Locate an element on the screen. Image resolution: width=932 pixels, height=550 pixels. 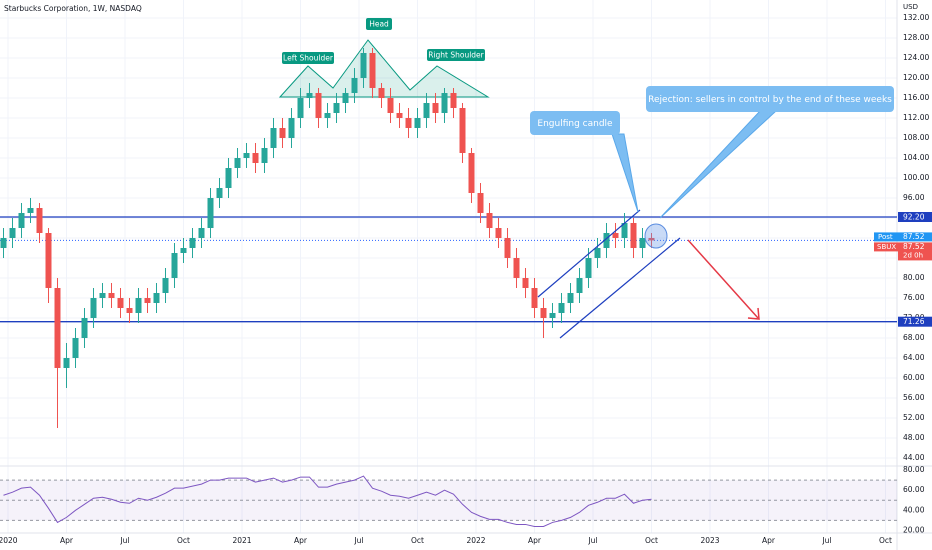
rsi-tick-label: 80.00 is located at coordinates (914, 469).